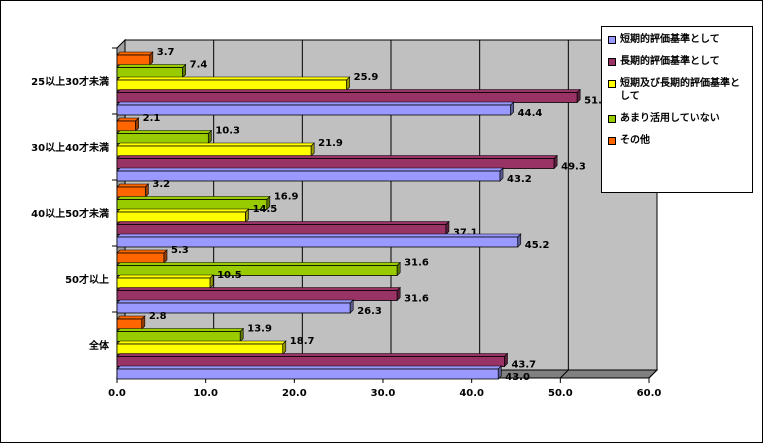 This screenshot has height=443, width=763. What do you see at coordinates (117, 393) in the screenshot?
I see `x-tick-label-0: 0.0` at bounding box center [117, 393].